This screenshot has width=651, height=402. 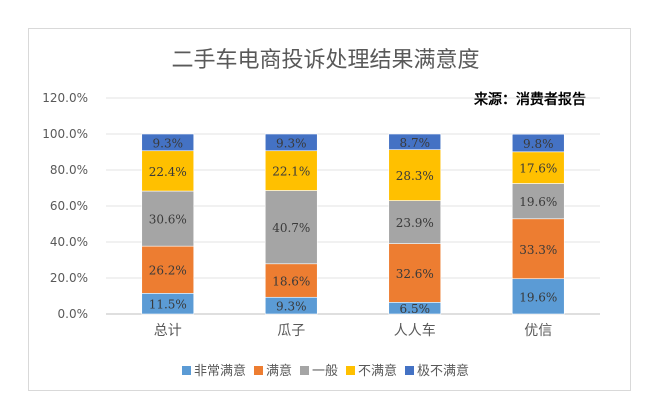 What do you see at coordinates (219, 371) in the screenshot?
I see `legend-label: 非常满意` at bounding box center [219, 371].